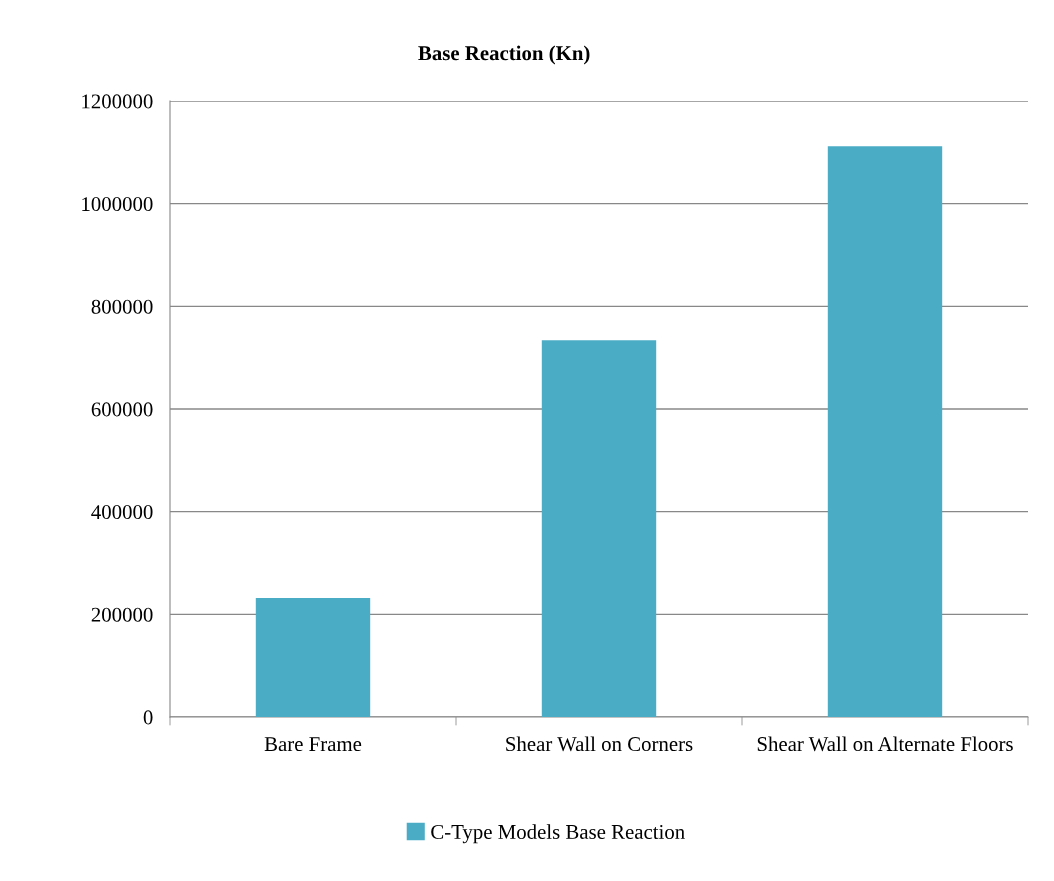 This screenshot has height=881, width=1054. What do you see at coordinates (558, 834) in the screenshot?
I see `legend-label: C-Type Models Base Reaction` at bounding box center [558, 834].